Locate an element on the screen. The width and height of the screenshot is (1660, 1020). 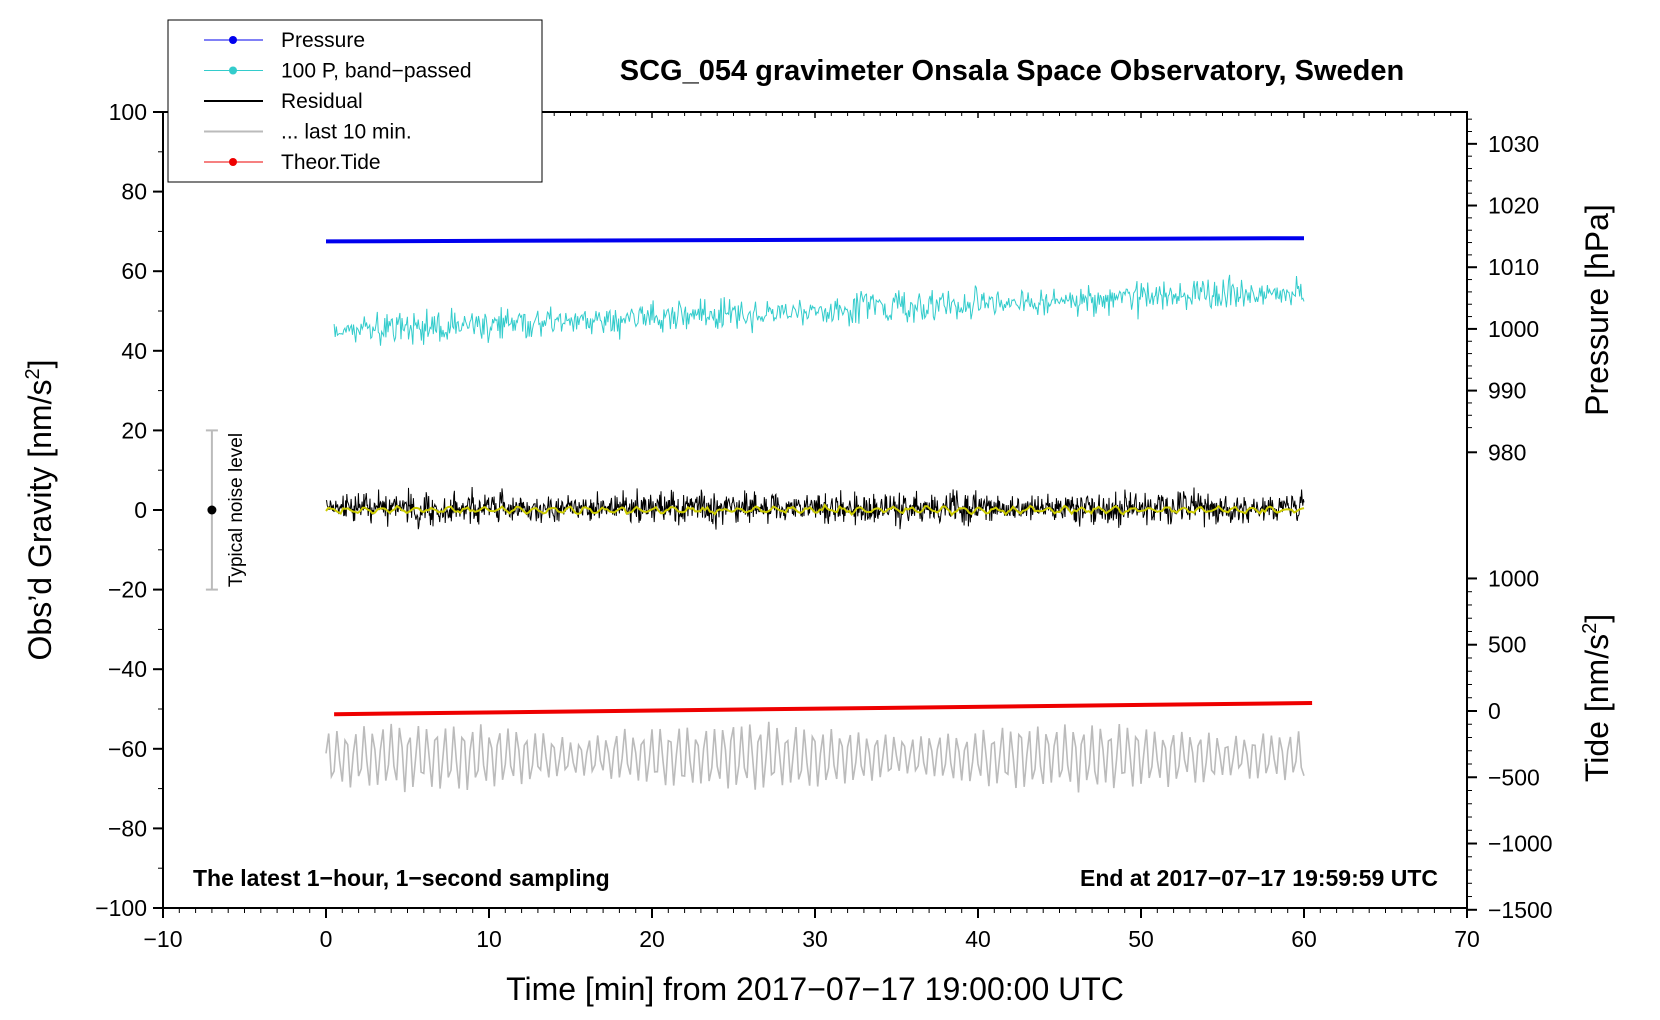
tide-tick-label: 500 is located at coordinates (1507, 645).